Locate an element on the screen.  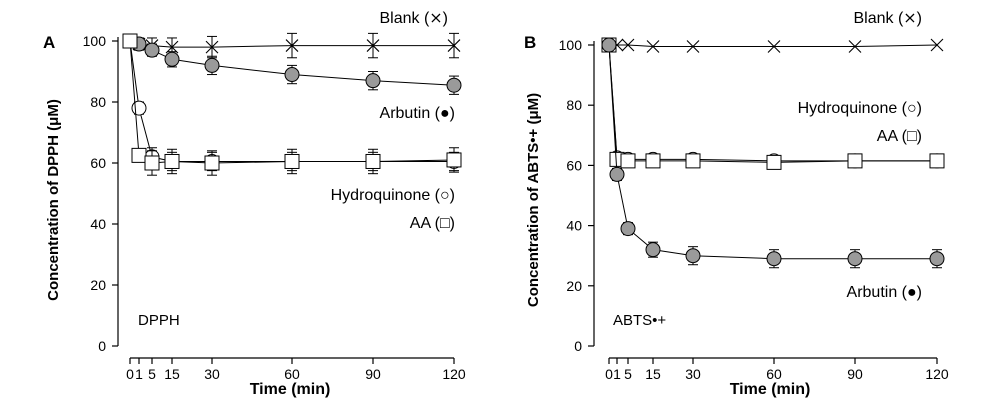
series-line is located at coordinates (773, 46).